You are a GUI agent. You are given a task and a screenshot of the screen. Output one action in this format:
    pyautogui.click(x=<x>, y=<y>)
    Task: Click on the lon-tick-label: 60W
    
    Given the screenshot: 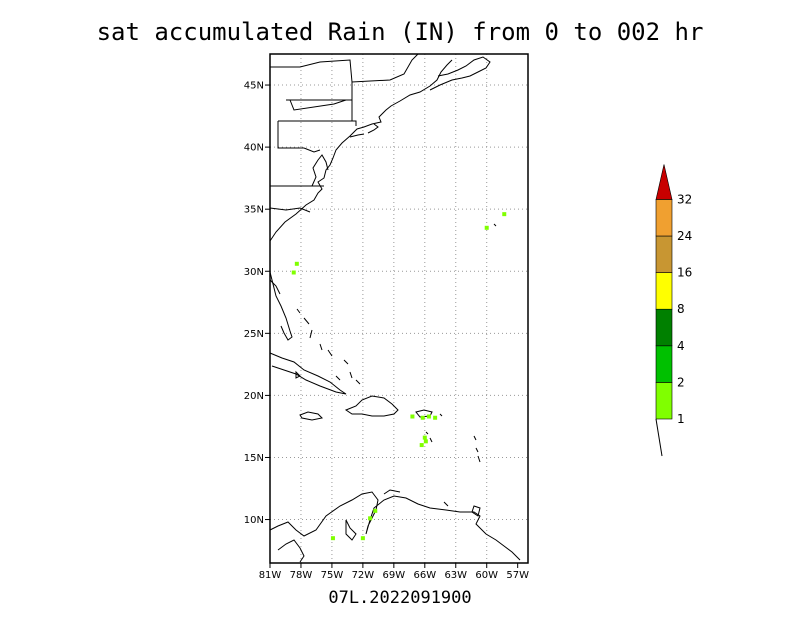 What is the action you would take?
    pyautogui.click(x=486, y=575)
    